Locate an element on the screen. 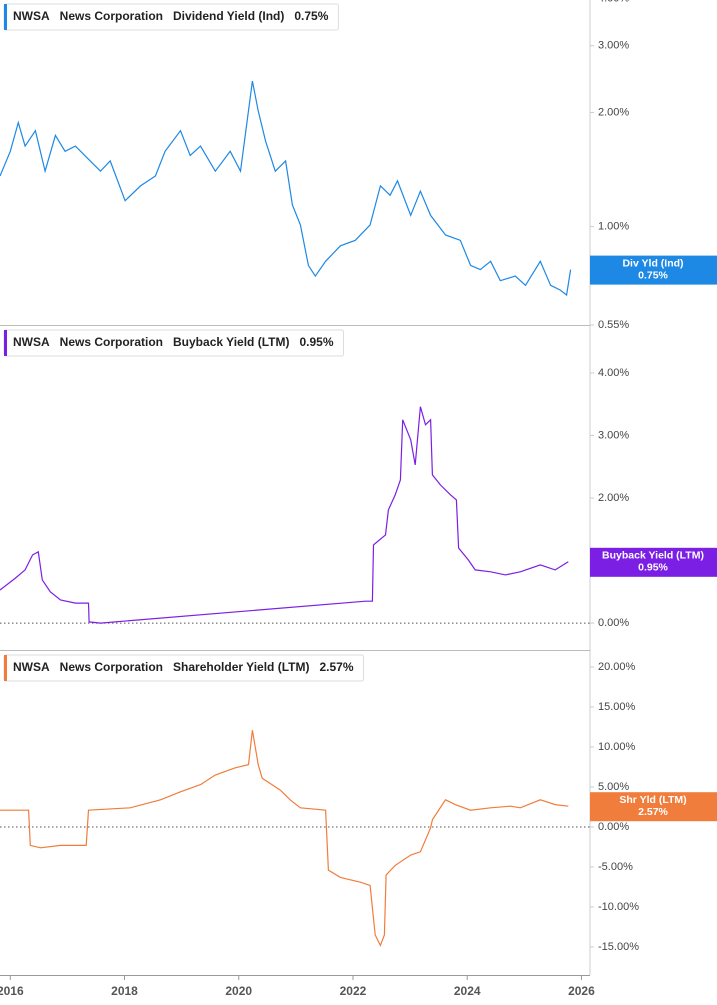 The width and height of the screenshot is (717, 1005). x-tick-label: 2024 is located at coordinates (467, 991).